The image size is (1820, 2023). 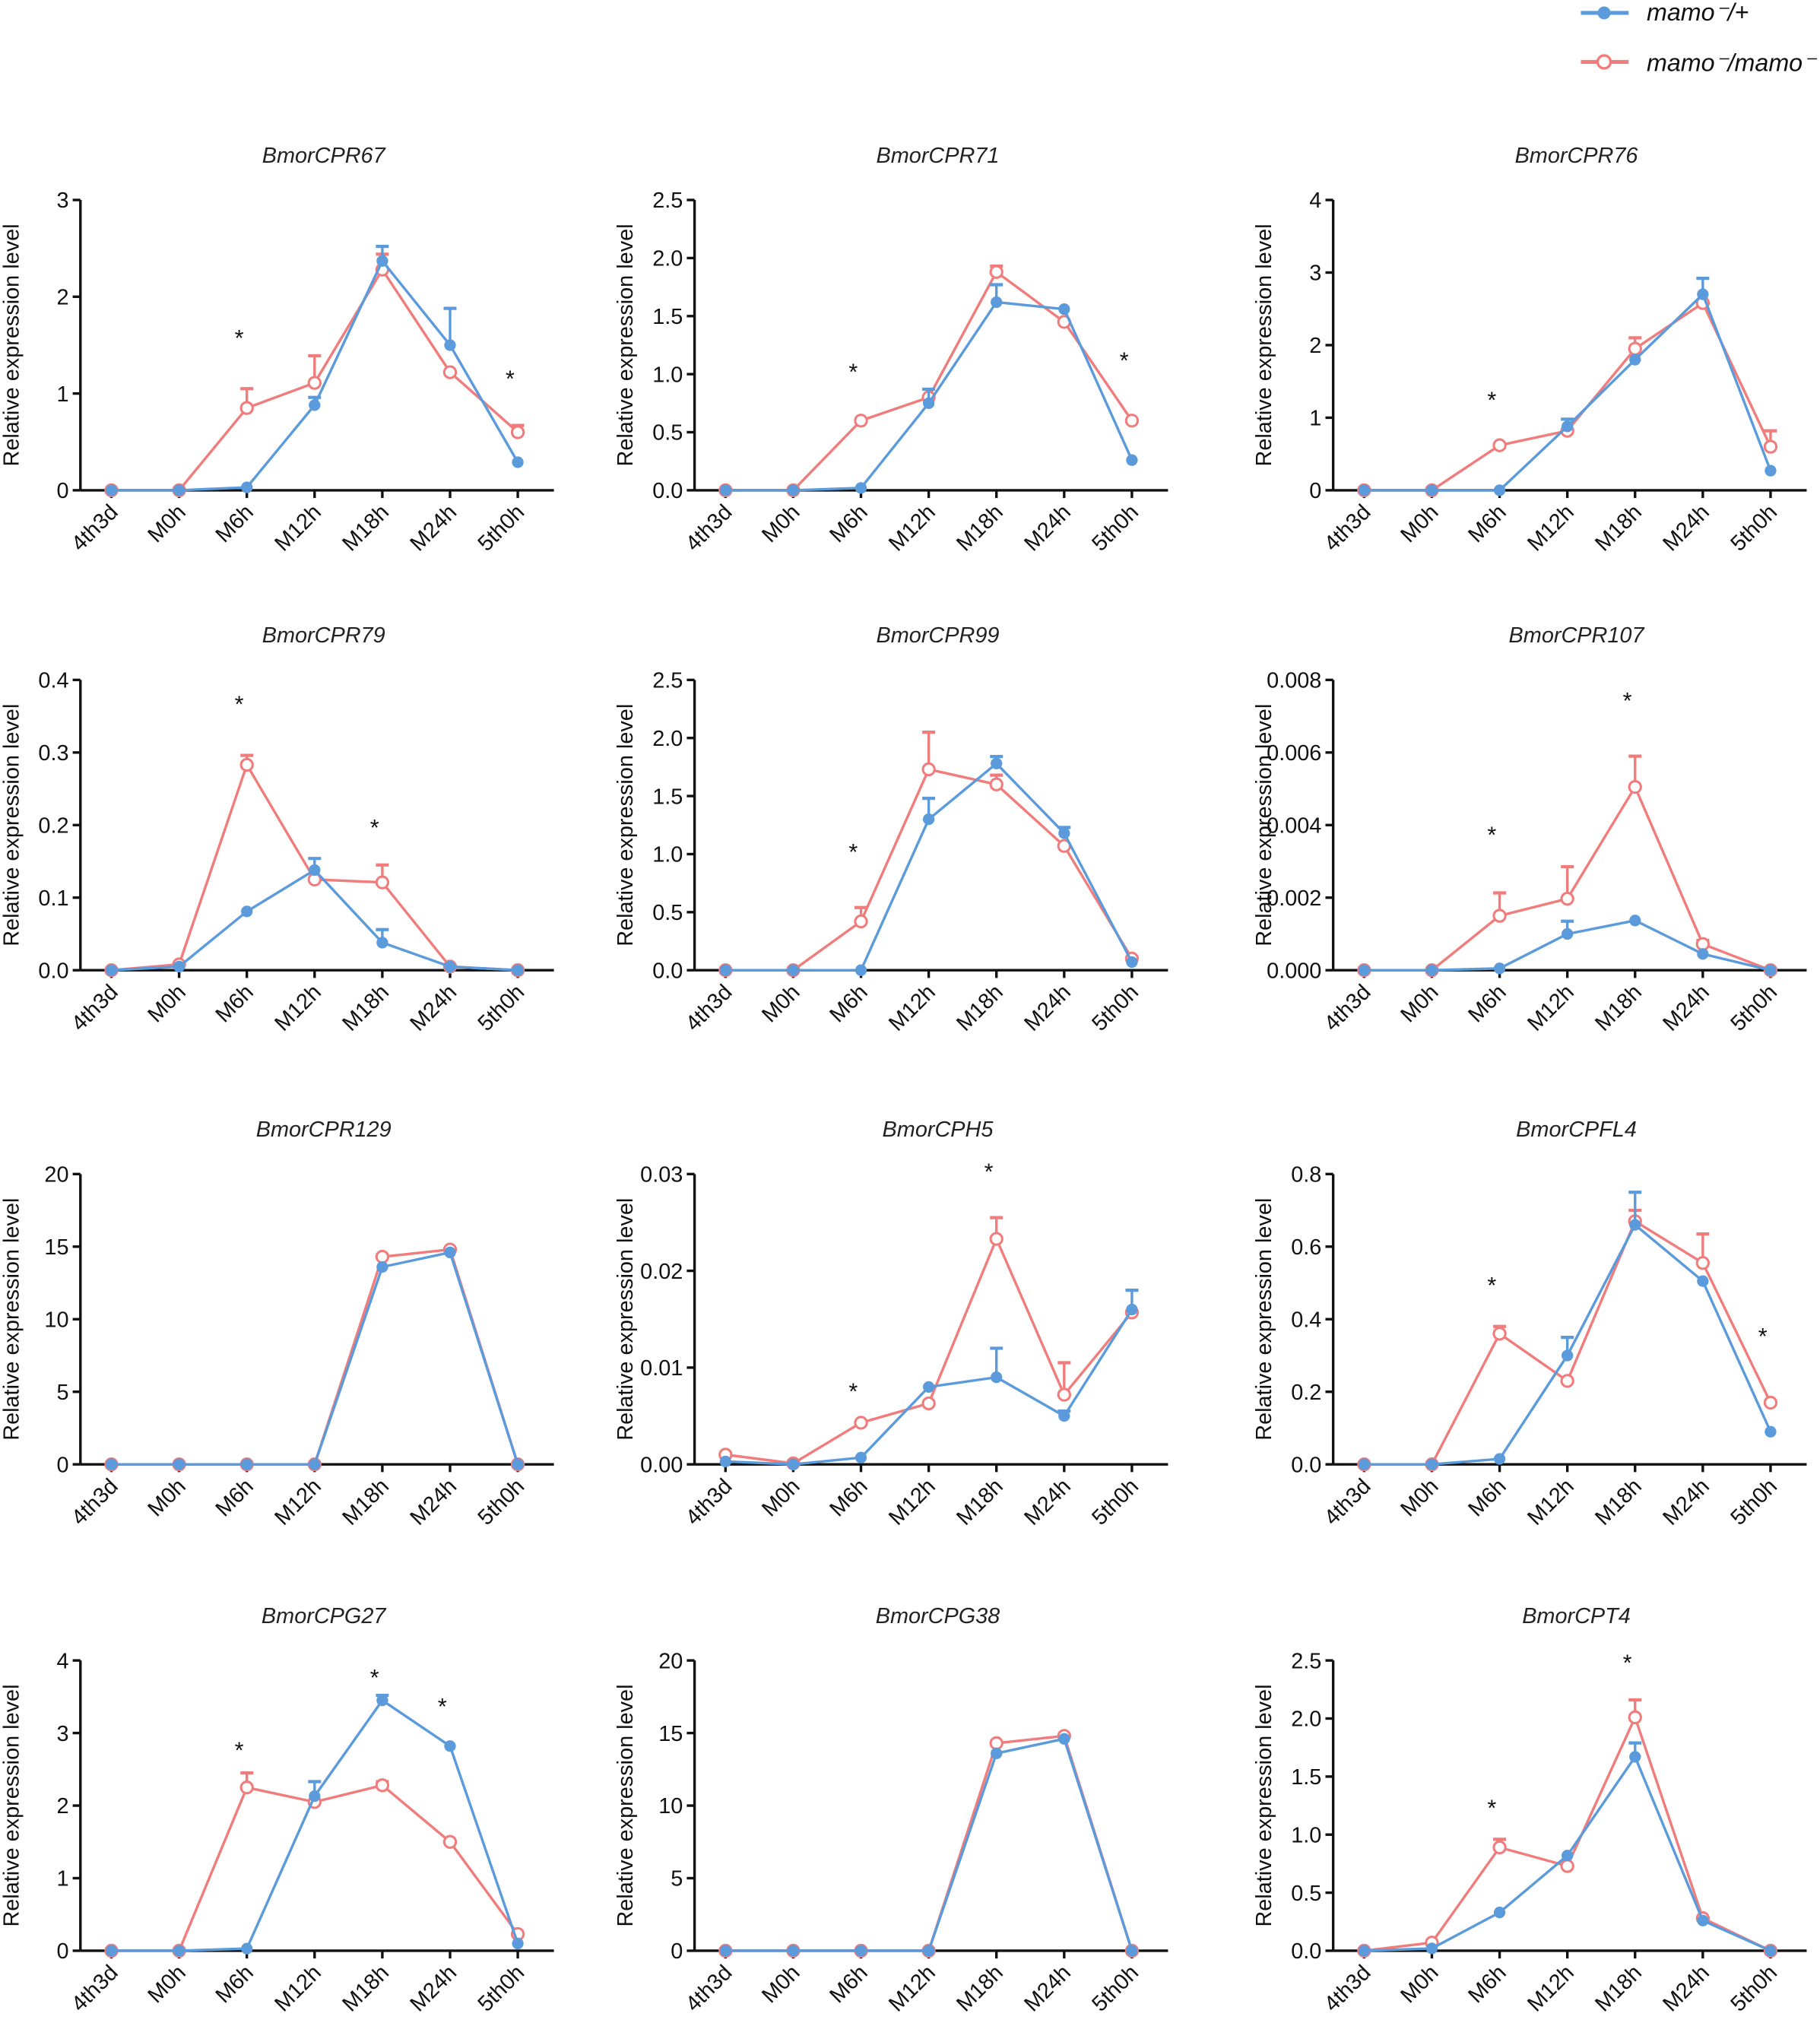 I want to click on legend-label: mamo⁻/+, so click(x=1698, y=13).